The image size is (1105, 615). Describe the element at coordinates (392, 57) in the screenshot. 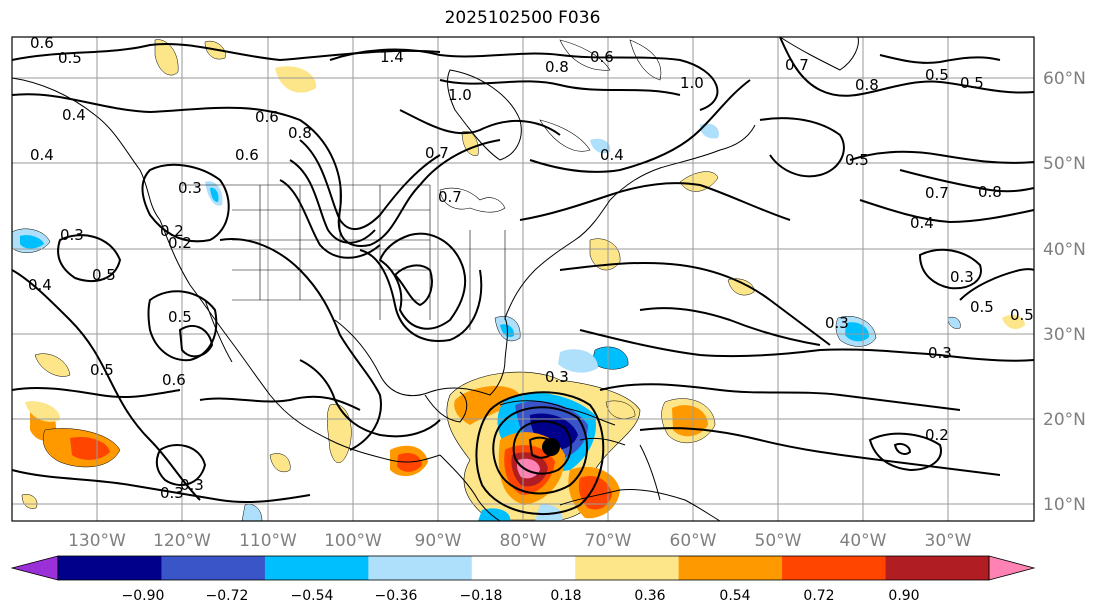

I see `contour-label: 1.4` at that location.